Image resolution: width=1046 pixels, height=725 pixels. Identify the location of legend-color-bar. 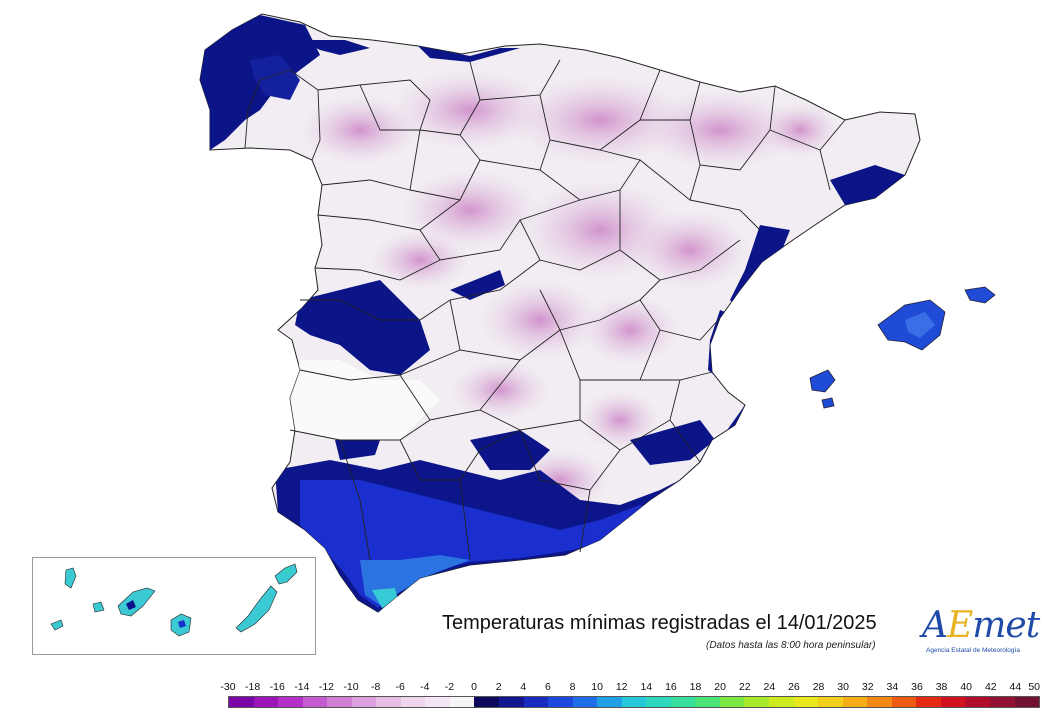
(634, 702).